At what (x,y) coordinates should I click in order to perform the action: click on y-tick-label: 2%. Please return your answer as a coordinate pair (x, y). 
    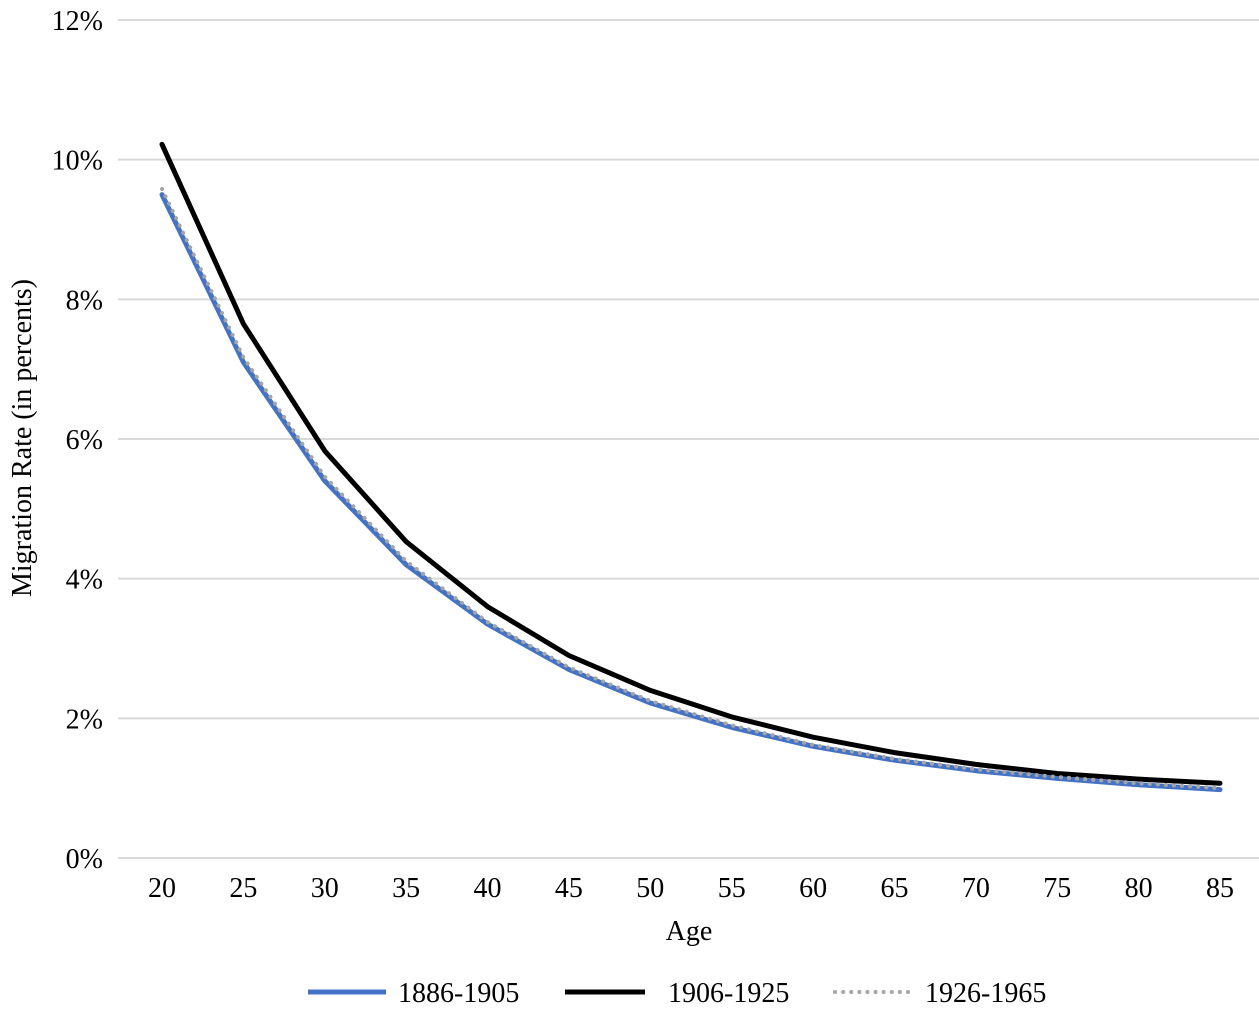
    Looking at the image, I should click on (84, 719).